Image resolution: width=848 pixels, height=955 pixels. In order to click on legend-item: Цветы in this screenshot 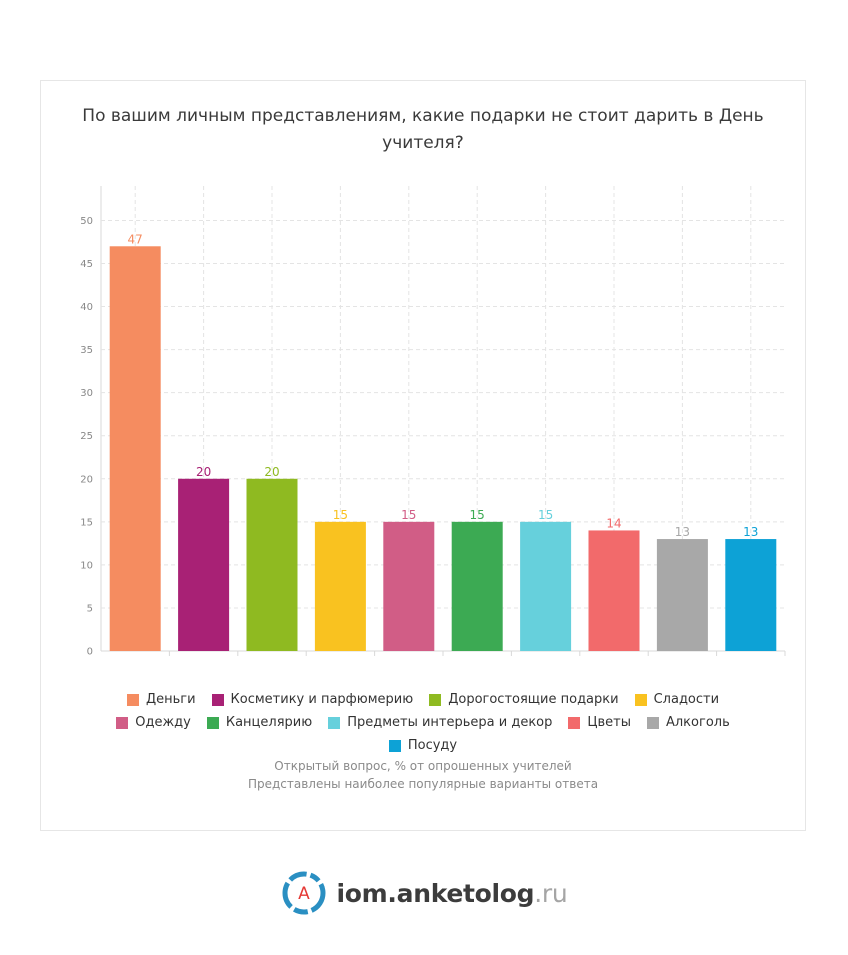, I will do `click(599, 722)`.